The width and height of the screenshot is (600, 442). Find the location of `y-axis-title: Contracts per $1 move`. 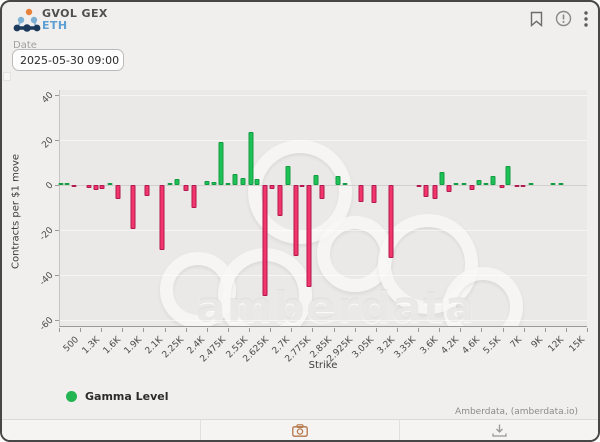

y-axis-title: Contracts per $1 move is located at coordinates (16, 211).